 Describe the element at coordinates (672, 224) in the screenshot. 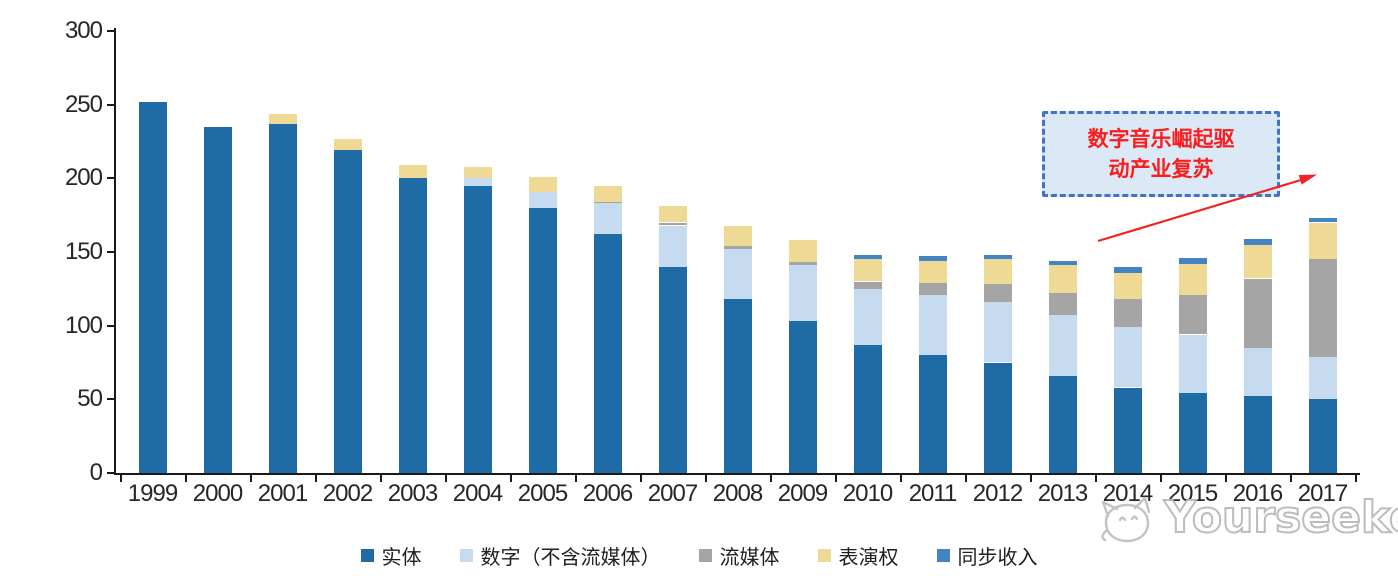

I see `bar-segment-2007-流媒体` at that location.